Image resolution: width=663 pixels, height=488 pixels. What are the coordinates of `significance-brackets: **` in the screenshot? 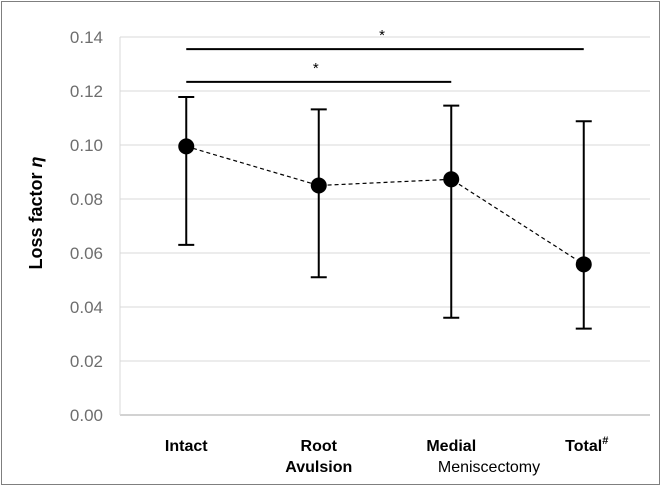 It's located at (385, 55).